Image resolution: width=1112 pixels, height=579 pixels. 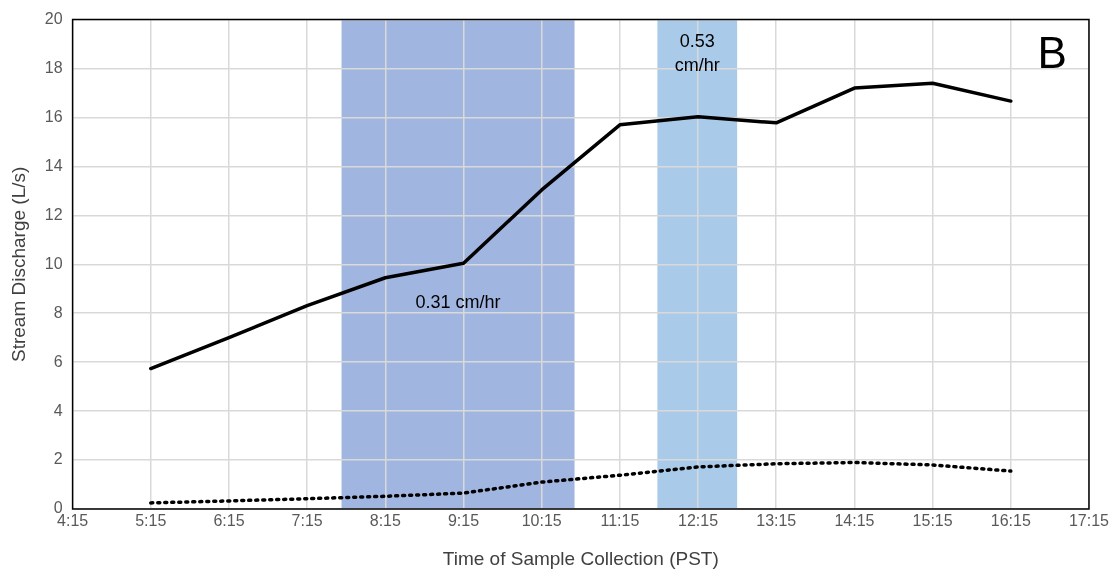 I want to click on x-tick-label: 16:15, so click(x=1010, y=521).